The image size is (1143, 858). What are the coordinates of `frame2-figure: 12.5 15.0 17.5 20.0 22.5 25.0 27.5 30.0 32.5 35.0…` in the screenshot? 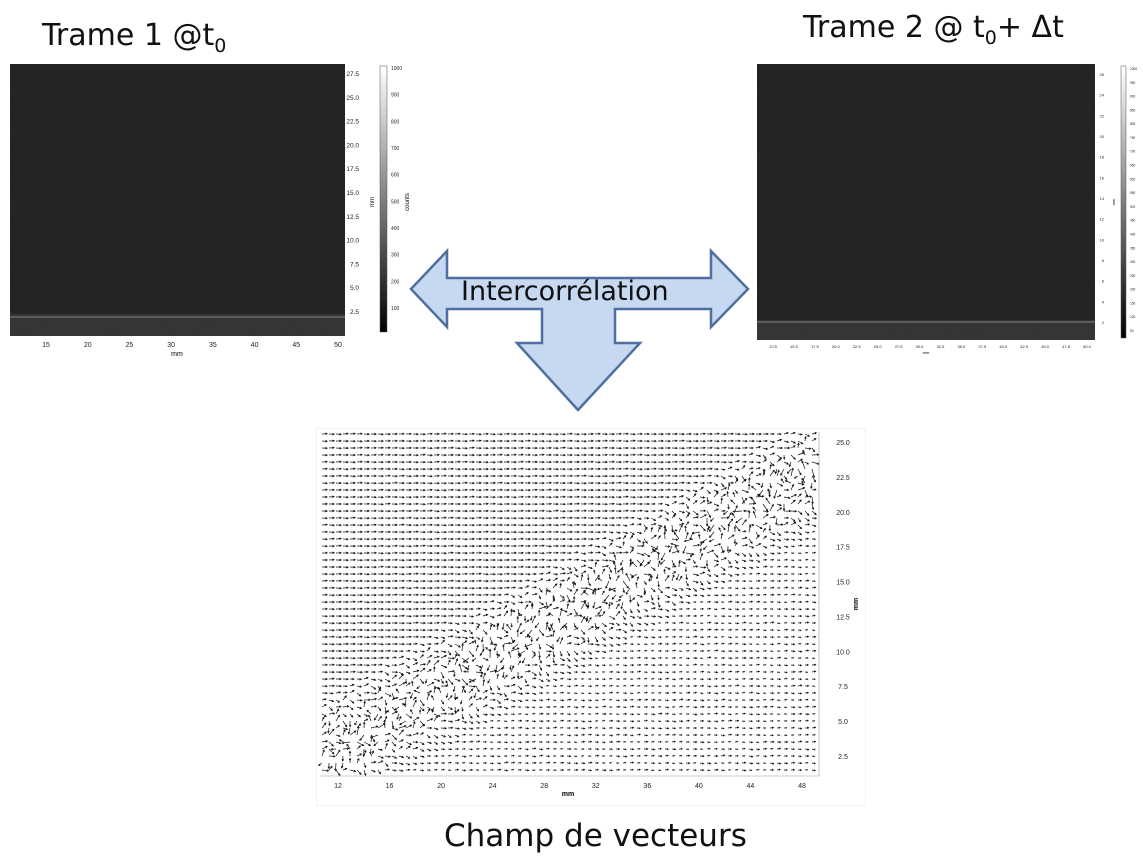 It's located at (947, 209).